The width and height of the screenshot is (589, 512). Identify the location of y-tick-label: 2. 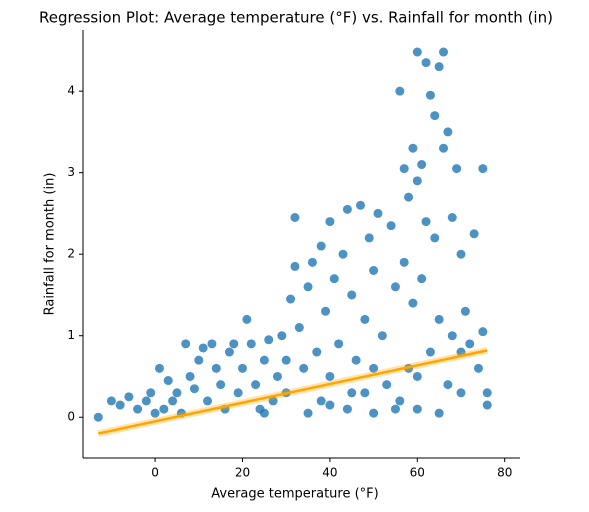
(71, 254).